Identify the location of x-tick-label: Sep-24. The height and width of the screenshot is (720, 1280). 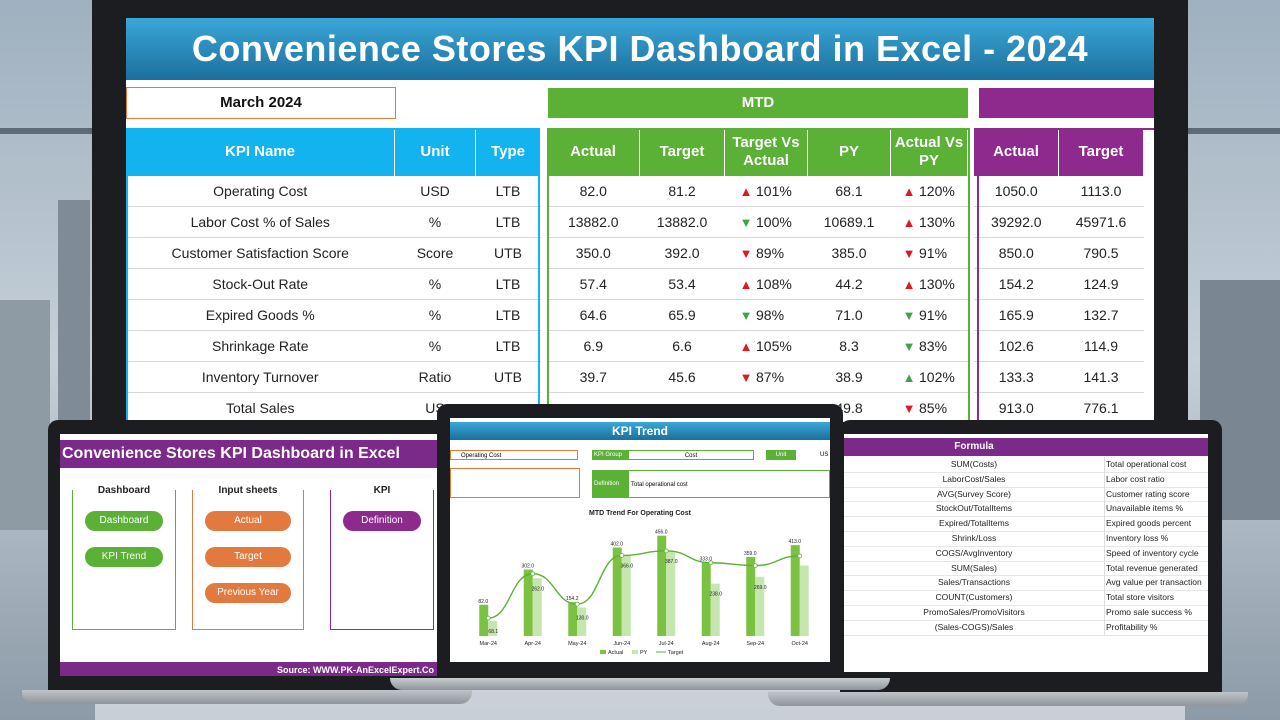
(755, 644).